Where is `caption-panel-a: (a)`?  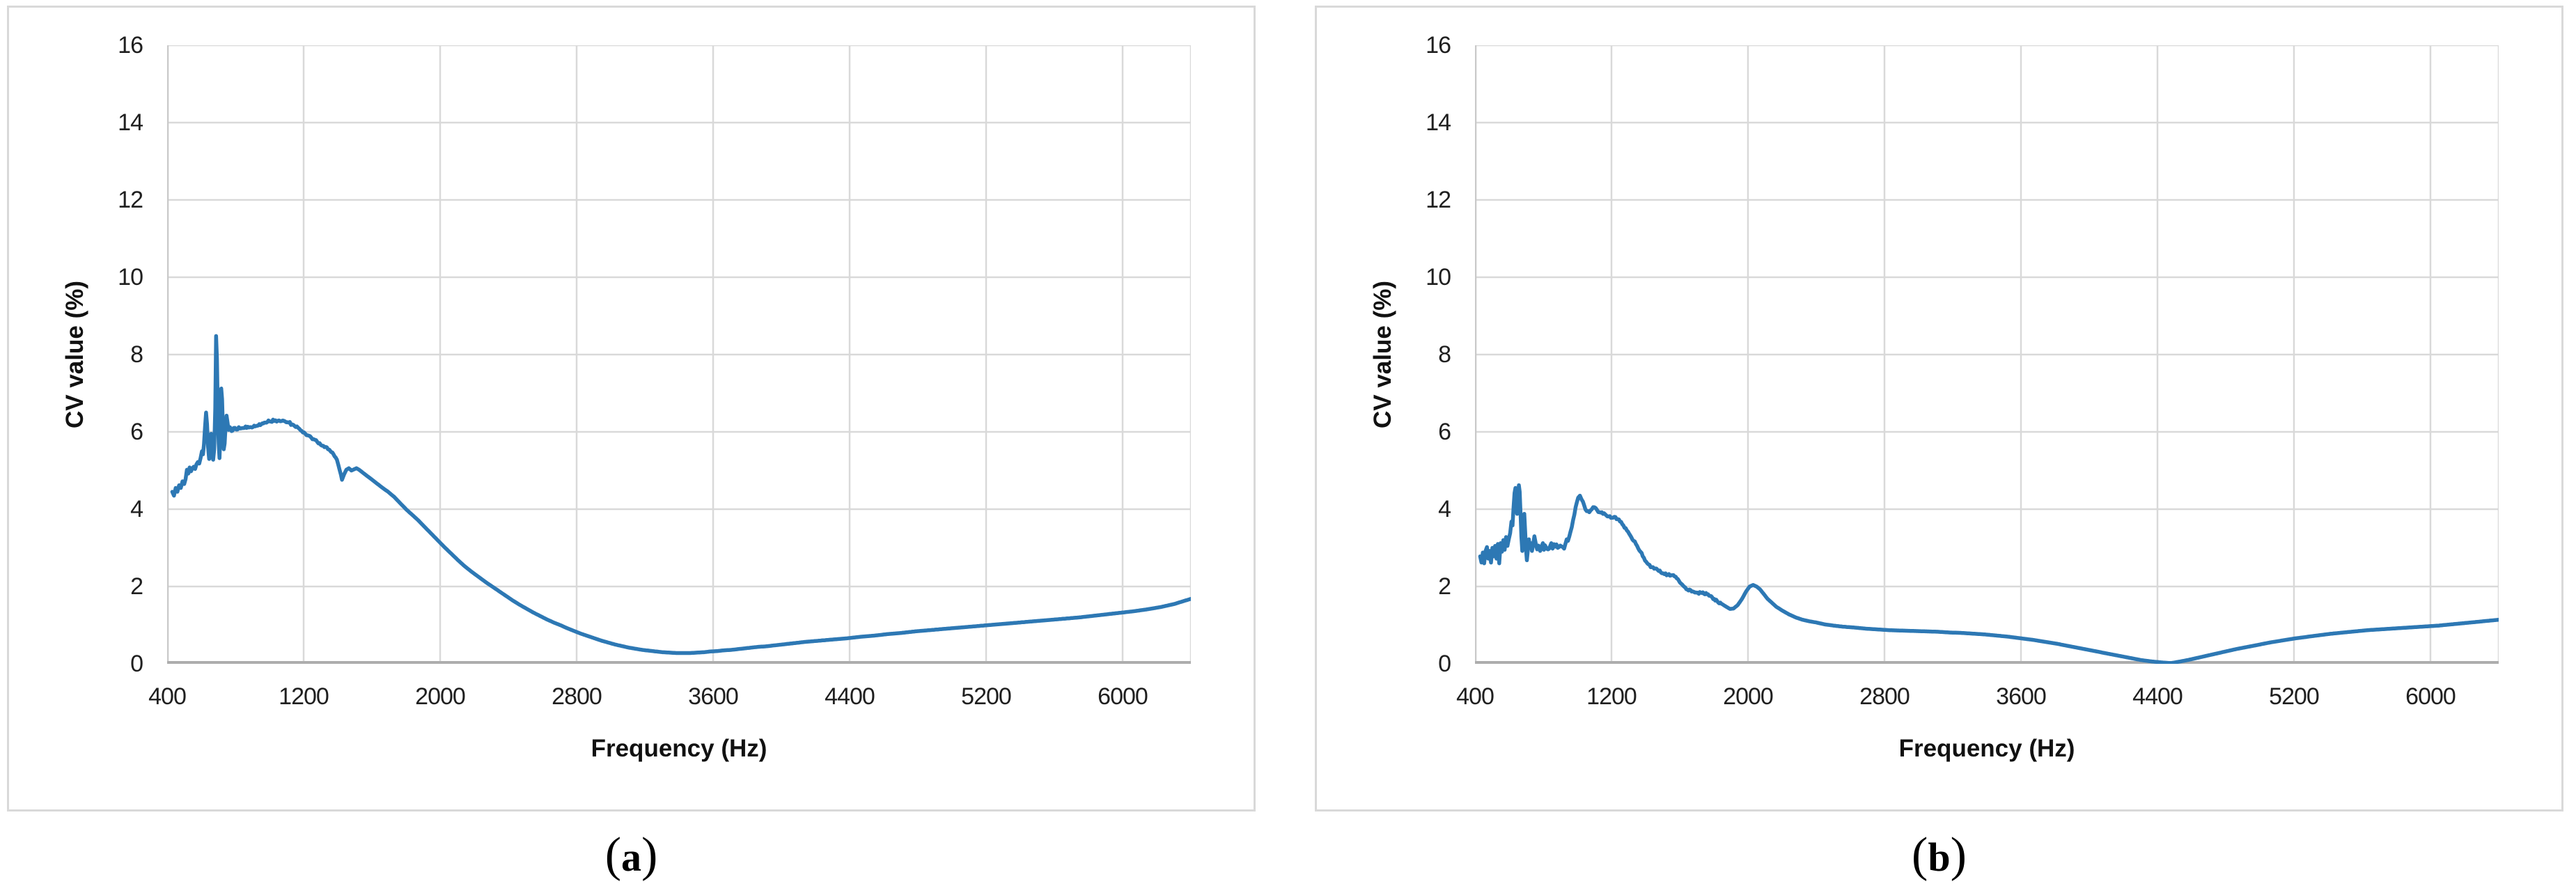 caption-panel-a: (a) is located at coordinates (631, 856).